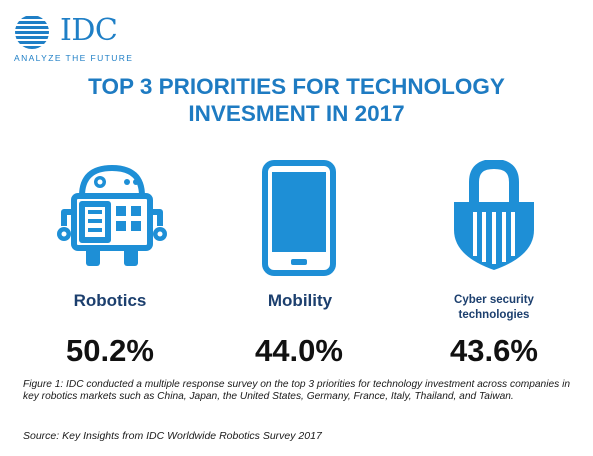 This screenshot has width=593, height=456. I want to click on smartphone-icon, so click(299, 218).